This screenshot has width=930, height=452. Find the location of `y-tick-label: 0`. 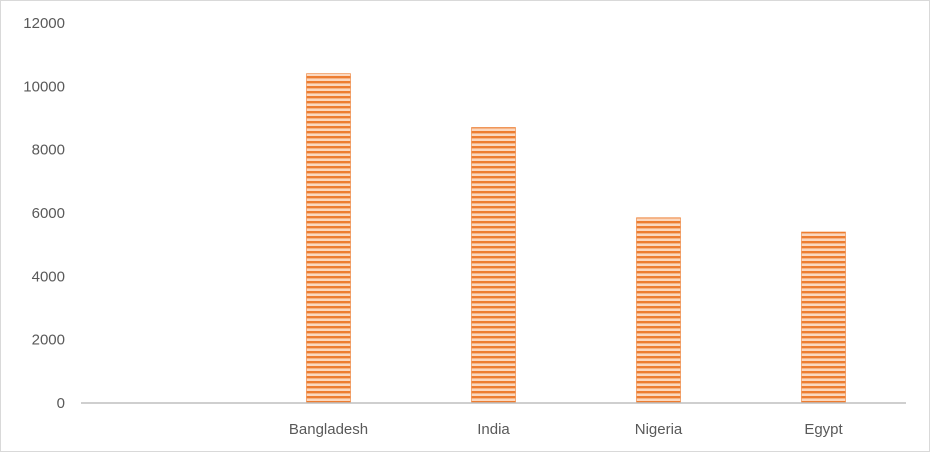

y-tick-label: 0 is located at coordinates (61, 403).